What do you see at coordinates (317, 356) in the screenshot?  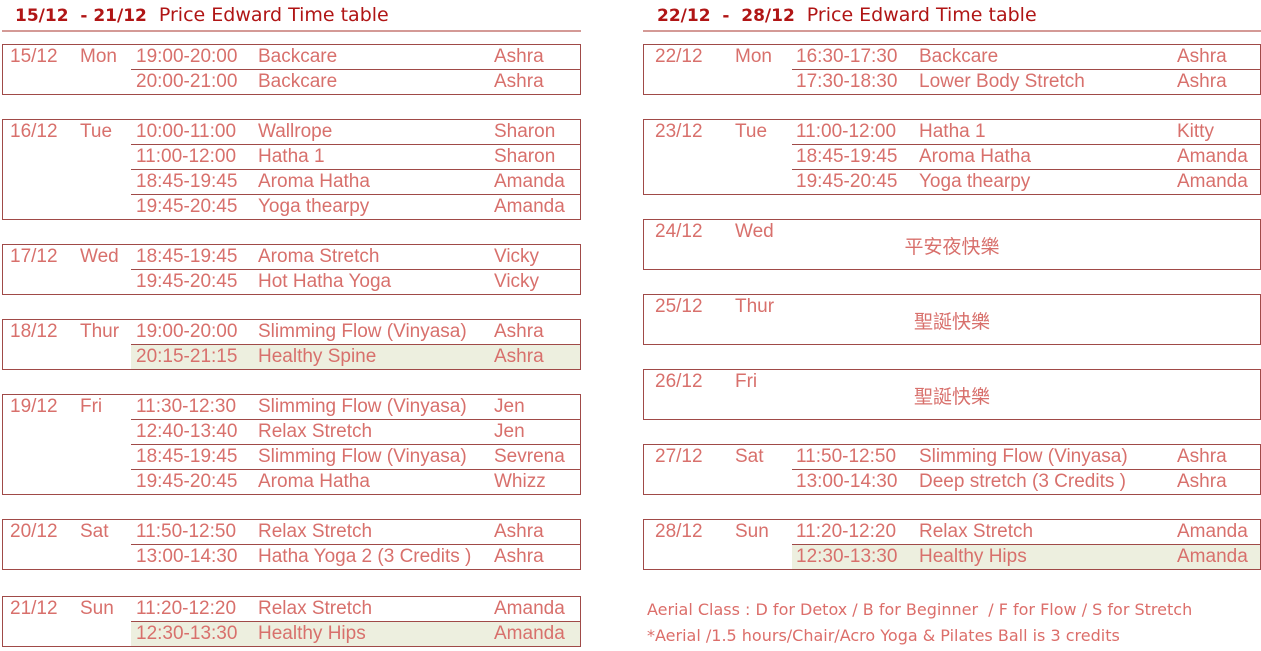 I see `class-name: Healthy Spine` at bounding box center [317, 356].